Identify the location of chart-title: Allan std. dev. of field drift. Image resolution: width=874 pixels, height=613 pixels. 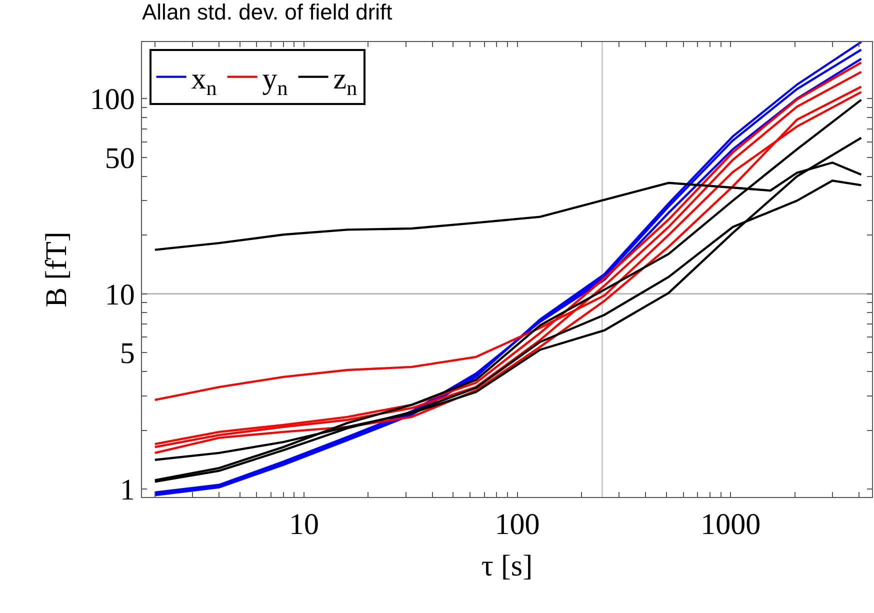
(267, 12).